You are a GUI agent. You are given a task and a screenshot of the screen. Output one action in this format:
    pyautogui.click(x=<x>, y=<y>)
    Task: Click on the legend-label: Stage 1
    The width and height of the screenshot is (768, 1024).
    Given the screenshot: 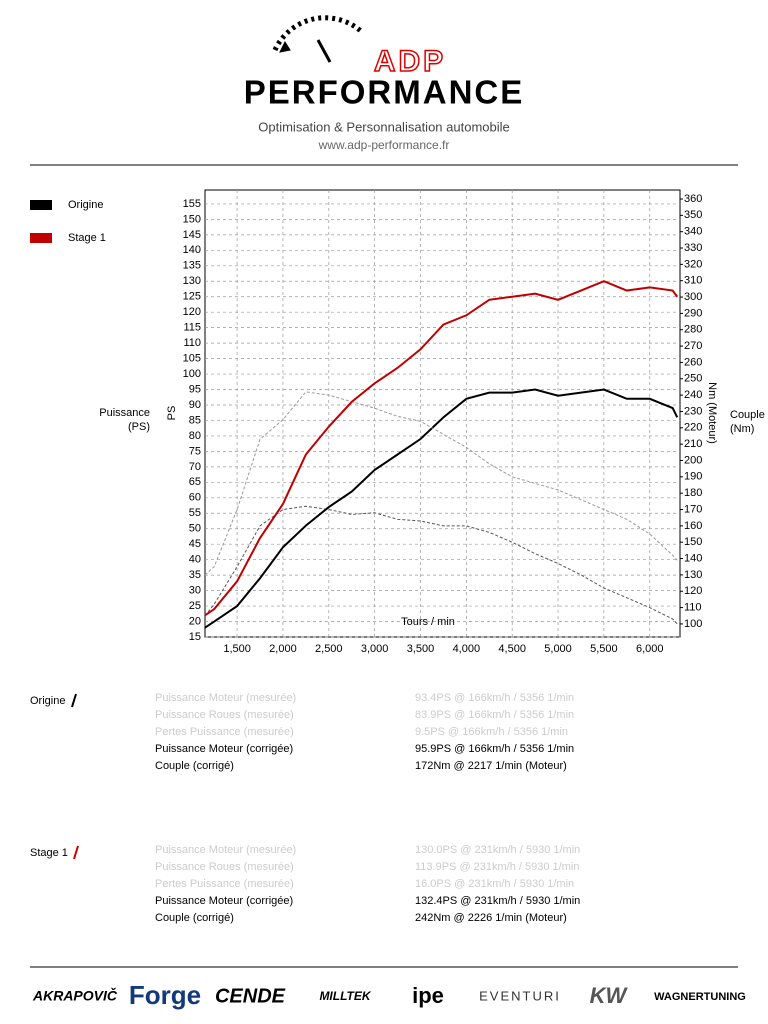 What is the action you would take?
    pyautogui.click(x=87, y=238)
    